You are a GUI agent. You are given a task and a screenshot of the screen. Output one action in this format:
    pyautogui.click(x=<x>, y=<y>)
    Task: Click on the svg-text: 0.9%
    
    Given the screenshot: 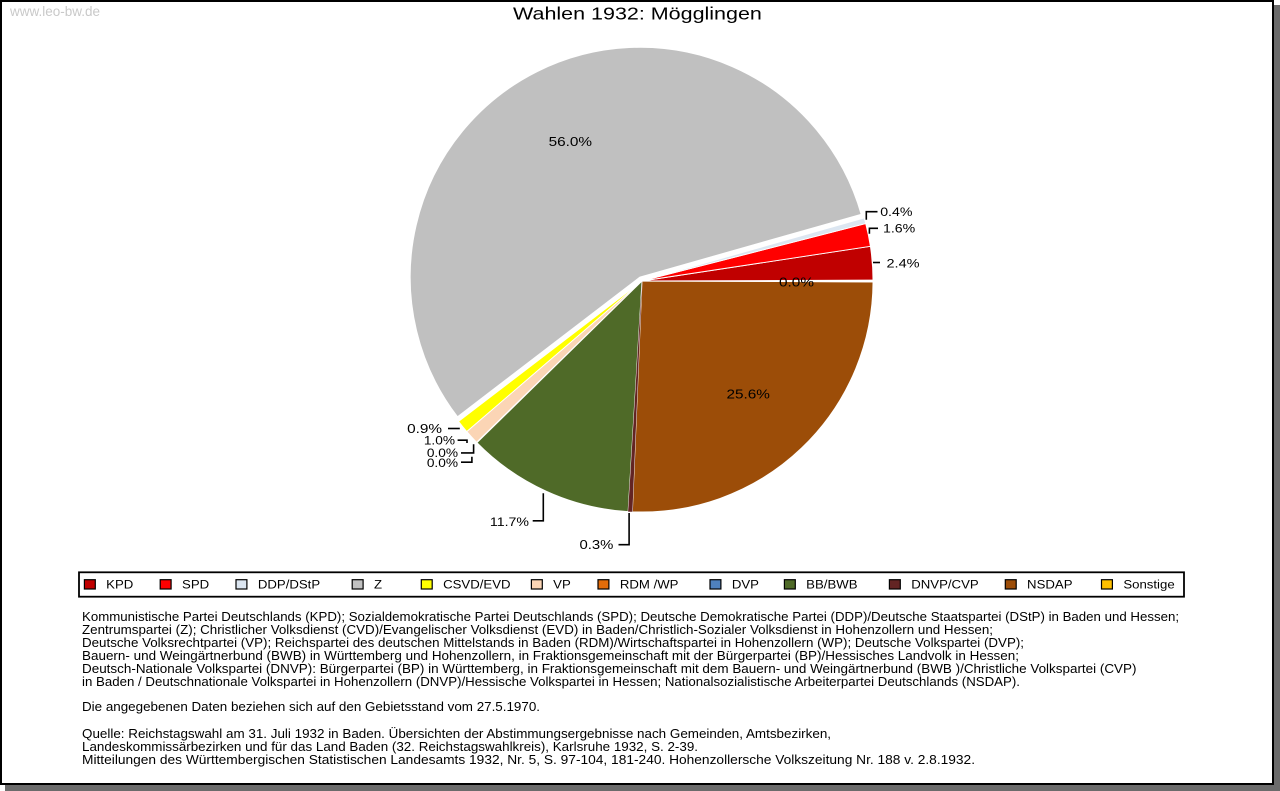 What is the action you would take?
    pyautogui.click(x=424, y=429)
    